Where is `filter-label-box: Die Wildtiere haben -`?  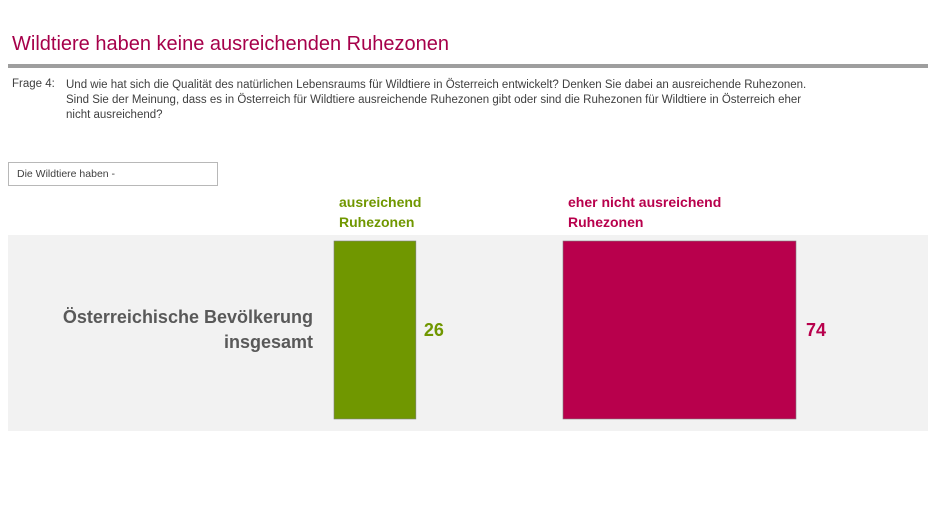
filter-label-box: Die Wildtiere haben - is located at coordinates (113, 174).